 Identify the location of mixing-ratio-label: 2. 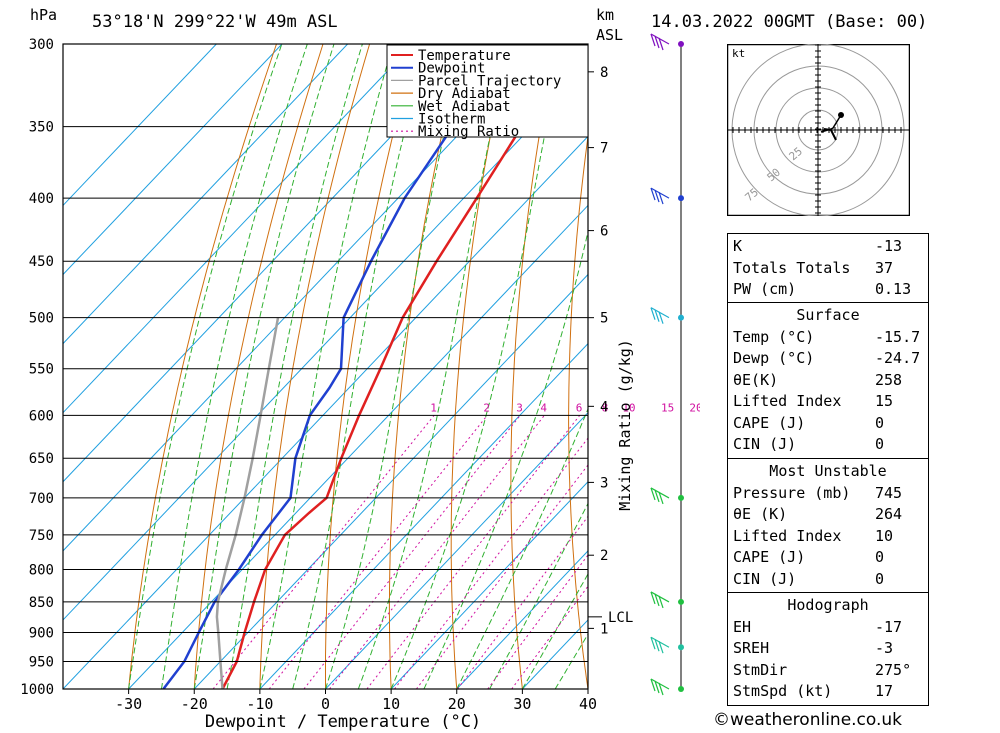
(486, 407).